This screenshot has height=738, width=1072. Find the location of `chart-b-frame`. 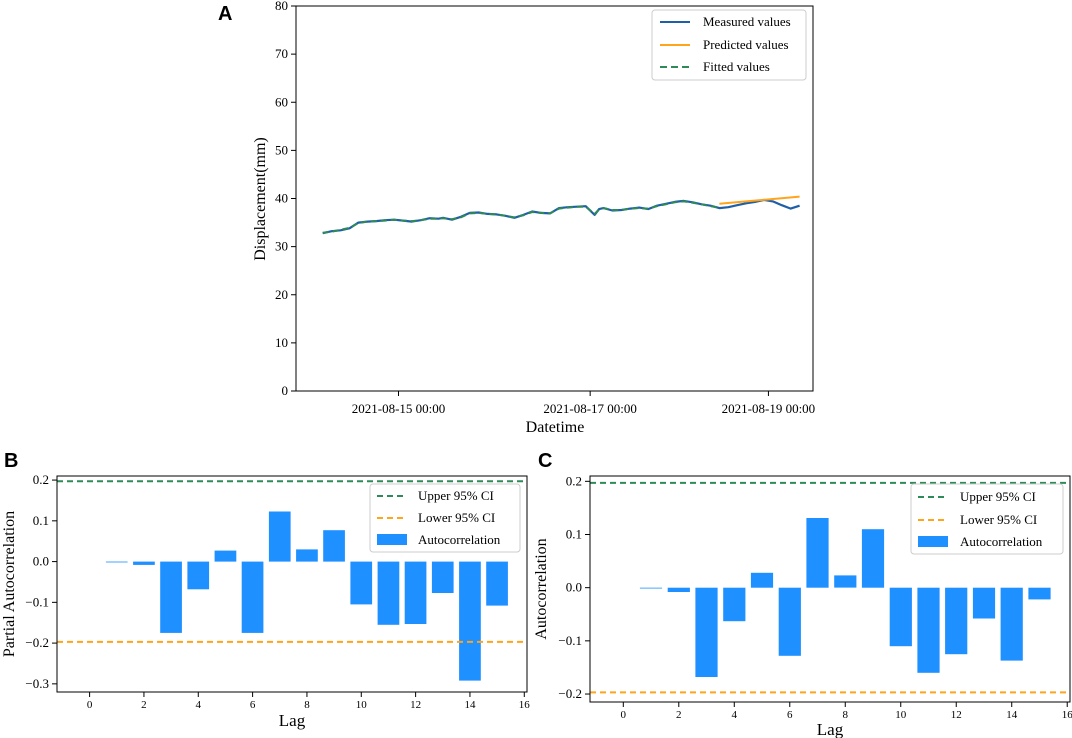

chart-b-frame is located at coordinates (292, 584).